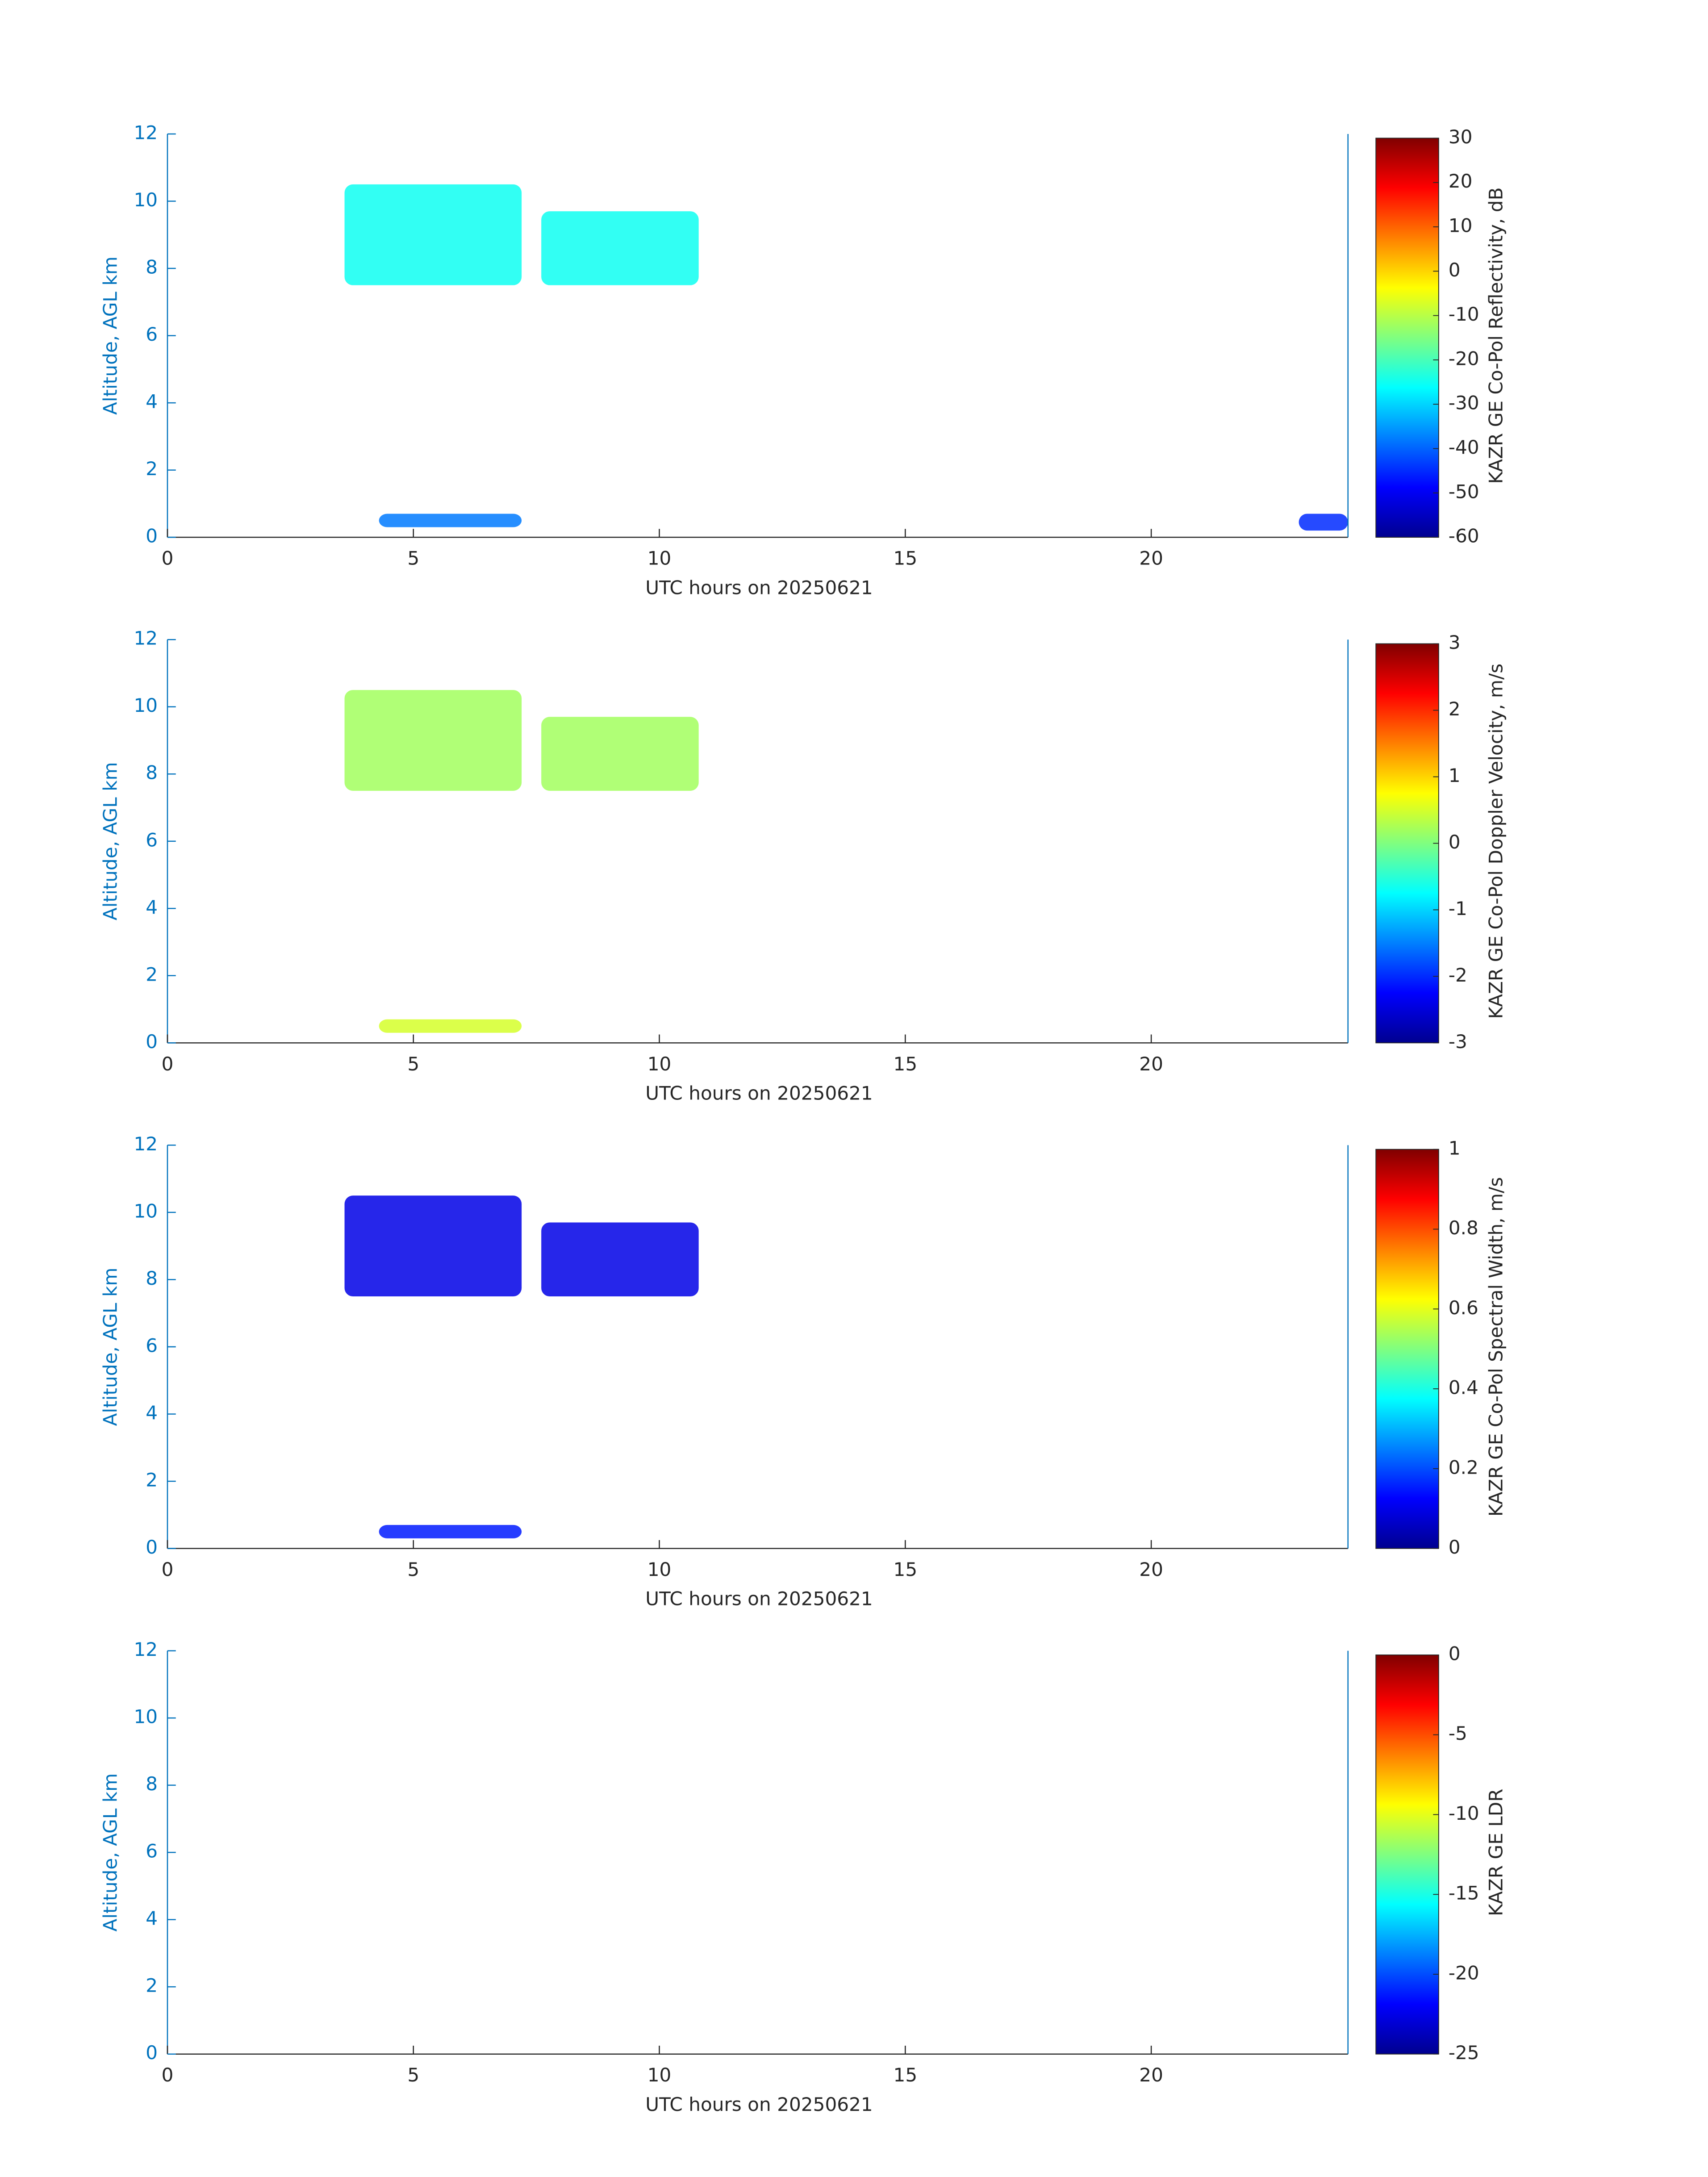 This screenshot has width=1708, height=2177. Describe the element at coordinates (1455, 642) in the screenshot. I see `colorbar-tick-label: 3` at that location.